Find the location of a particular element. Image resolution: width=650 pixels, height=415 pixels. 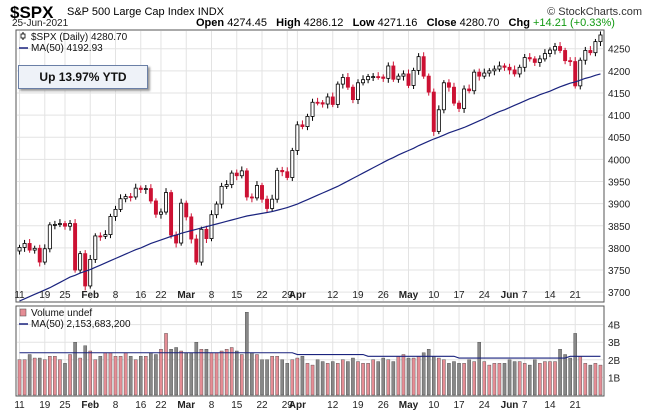

x-tick-label: 7 is located at coordinates (525, 295).